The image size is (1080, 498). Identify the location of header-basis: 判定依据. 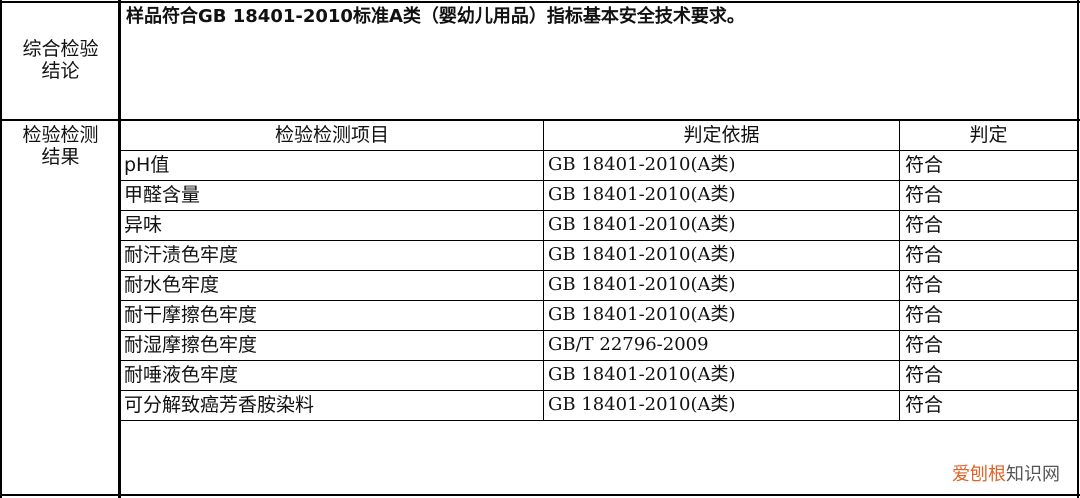
(721, 135).